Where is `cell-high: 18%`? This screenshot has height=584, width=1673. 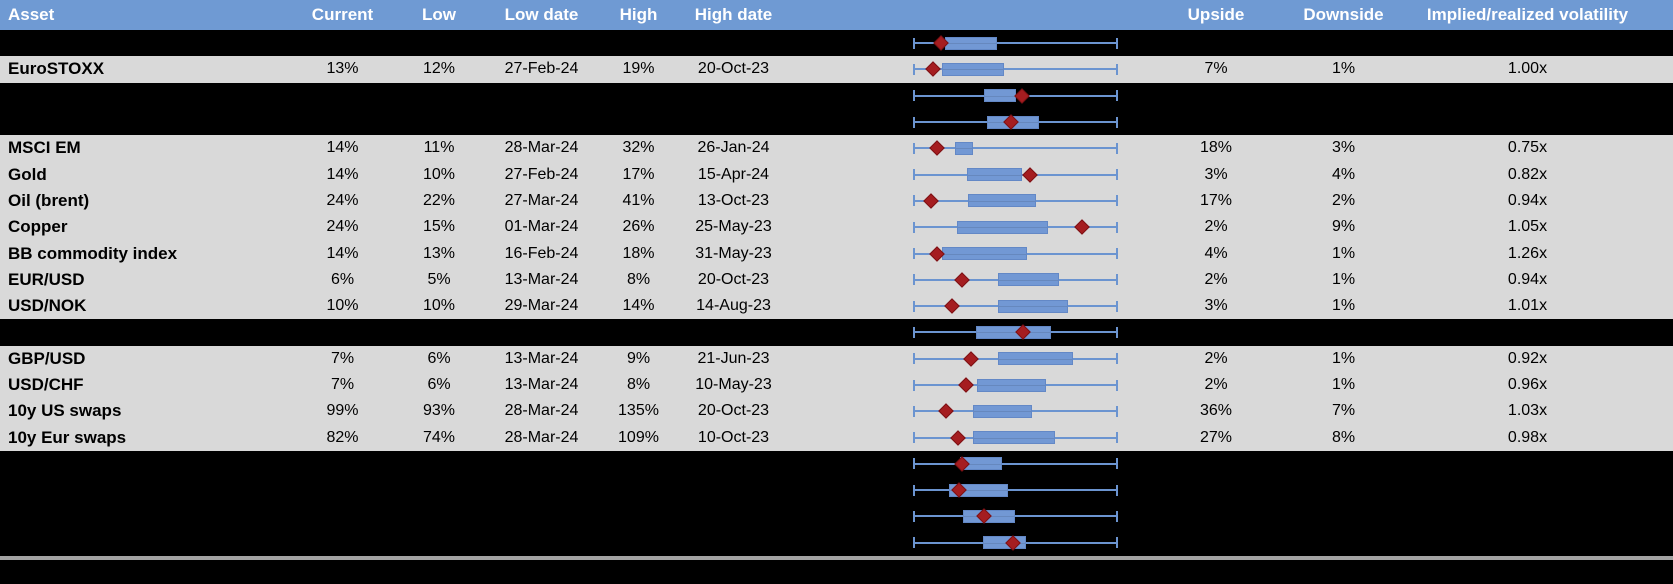
cell-high: 18% is located at coordinates (638, 253).